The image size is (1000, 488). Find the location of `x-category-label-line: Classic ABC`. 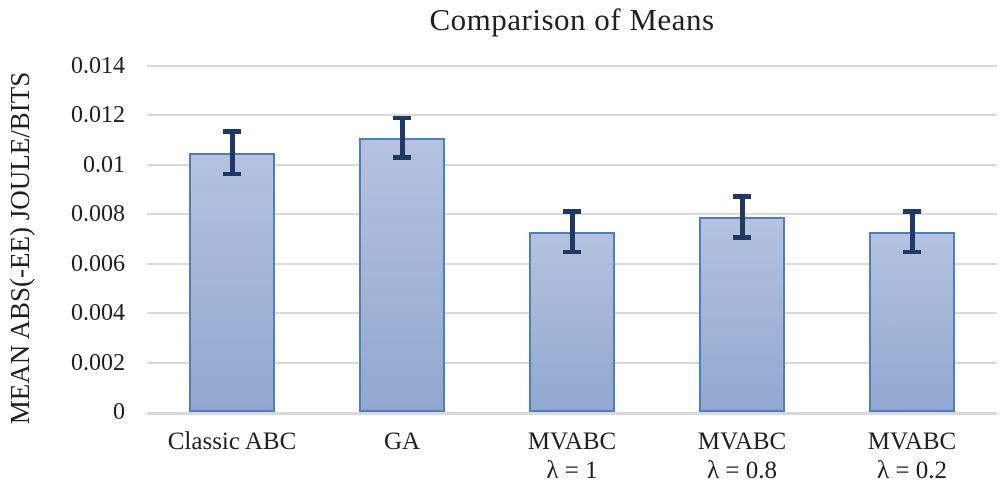

x-category-label-line: Classic ABC is located at coordinates (232, 441).